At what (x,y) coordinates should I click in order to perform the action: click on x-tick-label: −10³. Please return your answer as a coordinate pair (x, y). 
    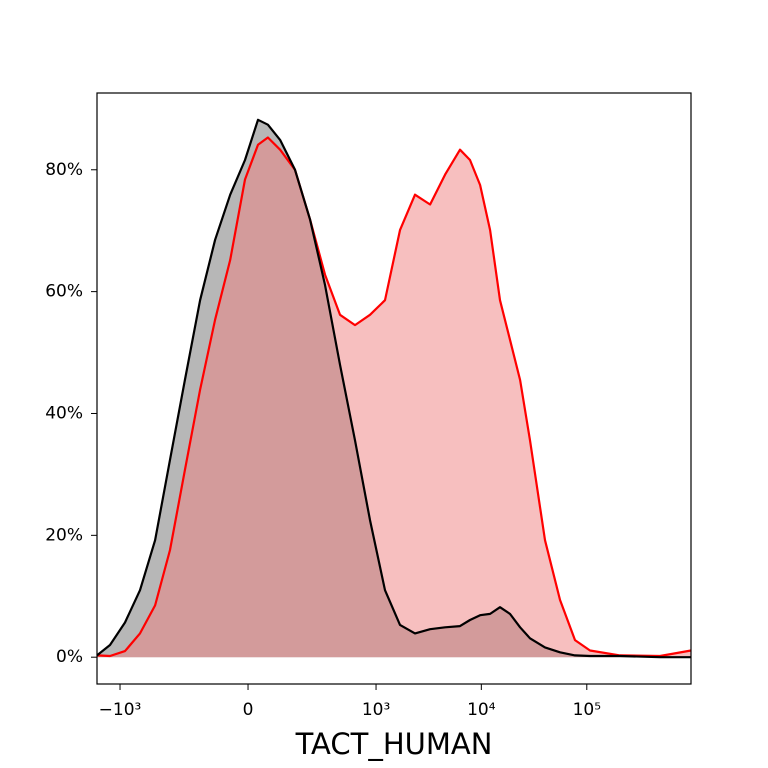
    Looking at the image, I should click on (120, 710).